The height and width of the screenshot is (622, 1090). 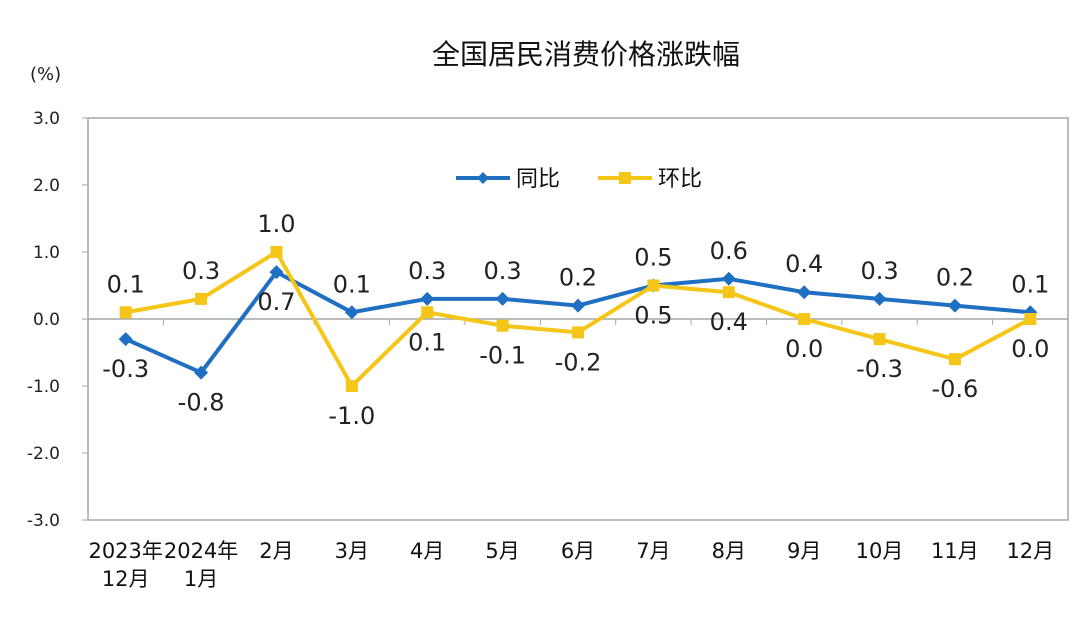 What do you see at coordinates (46, 253) in the screenshot?
I see `y-tick-label: 1.0` at bounding box center [46, 253].